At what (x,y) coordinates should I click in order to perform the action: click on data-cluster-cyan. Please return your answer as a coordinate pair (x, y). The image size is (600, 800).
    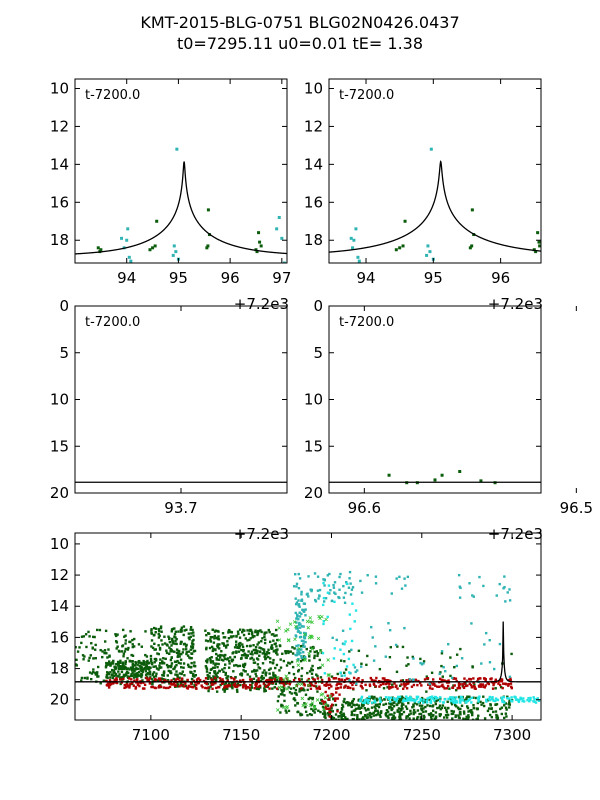
    Looking at the image, I should click on (450, 700).